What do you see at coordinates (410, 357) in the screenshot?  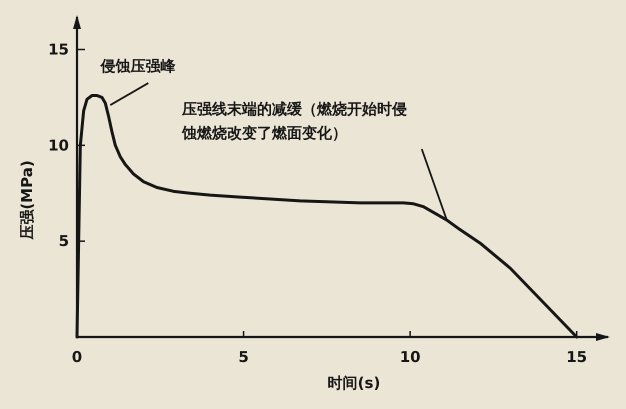 I see `x-tick-label: 10` at bounding box center [410, 357].